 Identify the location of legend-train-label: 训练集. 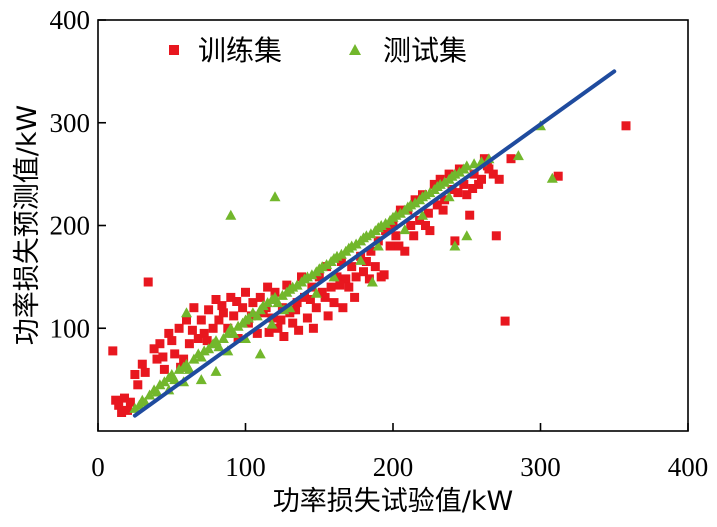
(240, 50).